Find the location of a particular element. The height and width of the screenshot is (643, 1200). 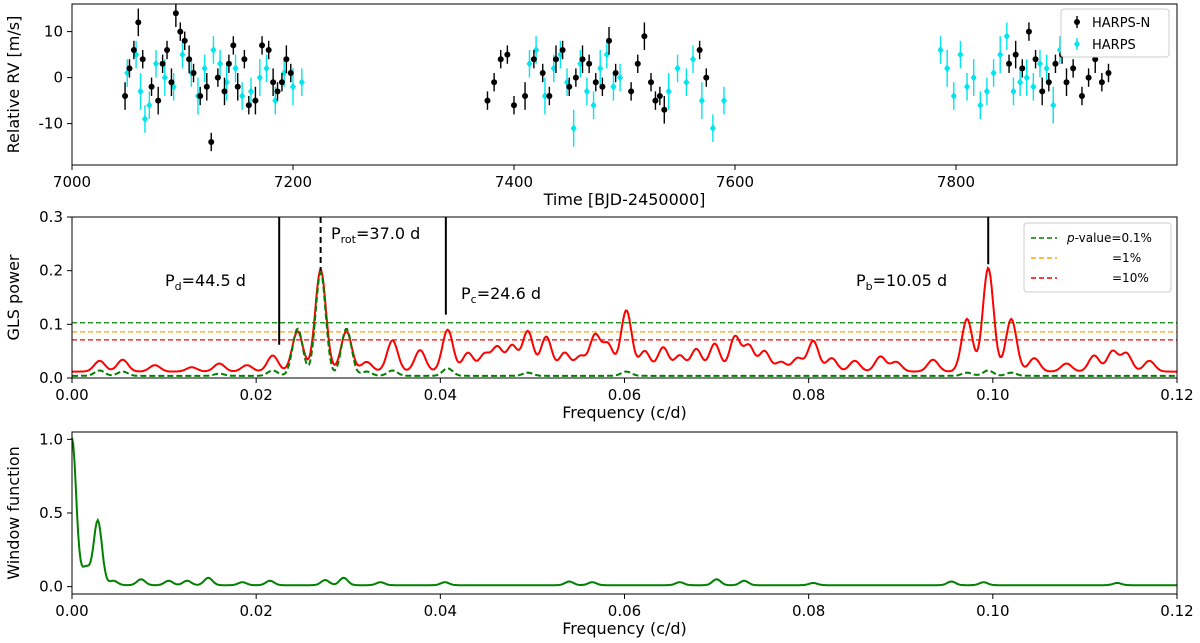

y-tick-label: 1.0 is located at coordinates (51, 439).